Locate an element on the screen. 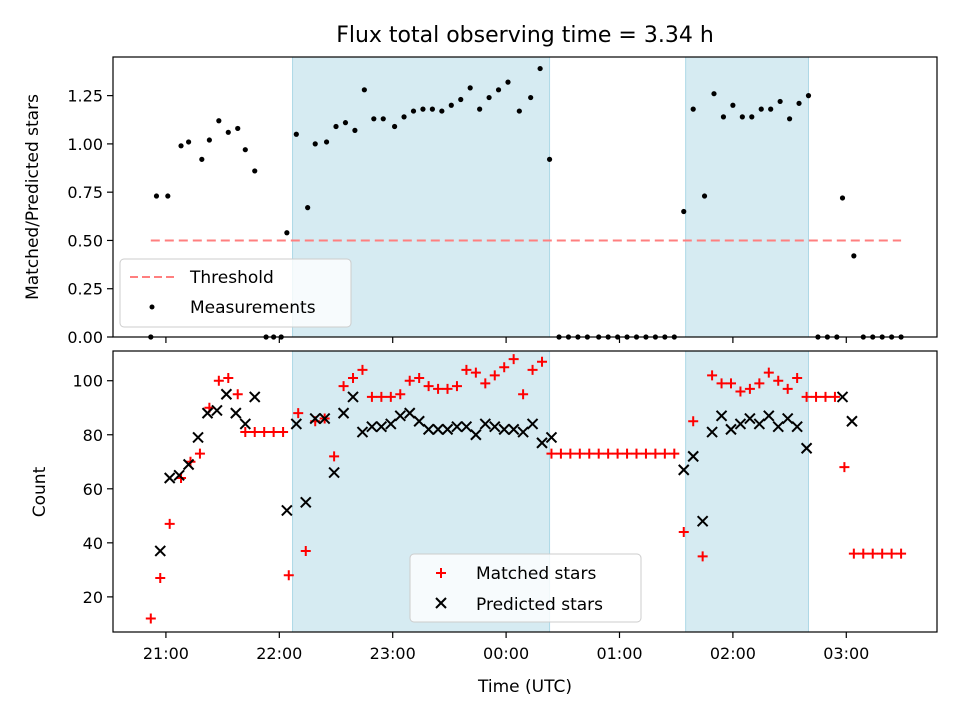 The height and width of the screenshot is (720, 960). matched-legend-label: Matched stars is located at coordinates (536, 574).